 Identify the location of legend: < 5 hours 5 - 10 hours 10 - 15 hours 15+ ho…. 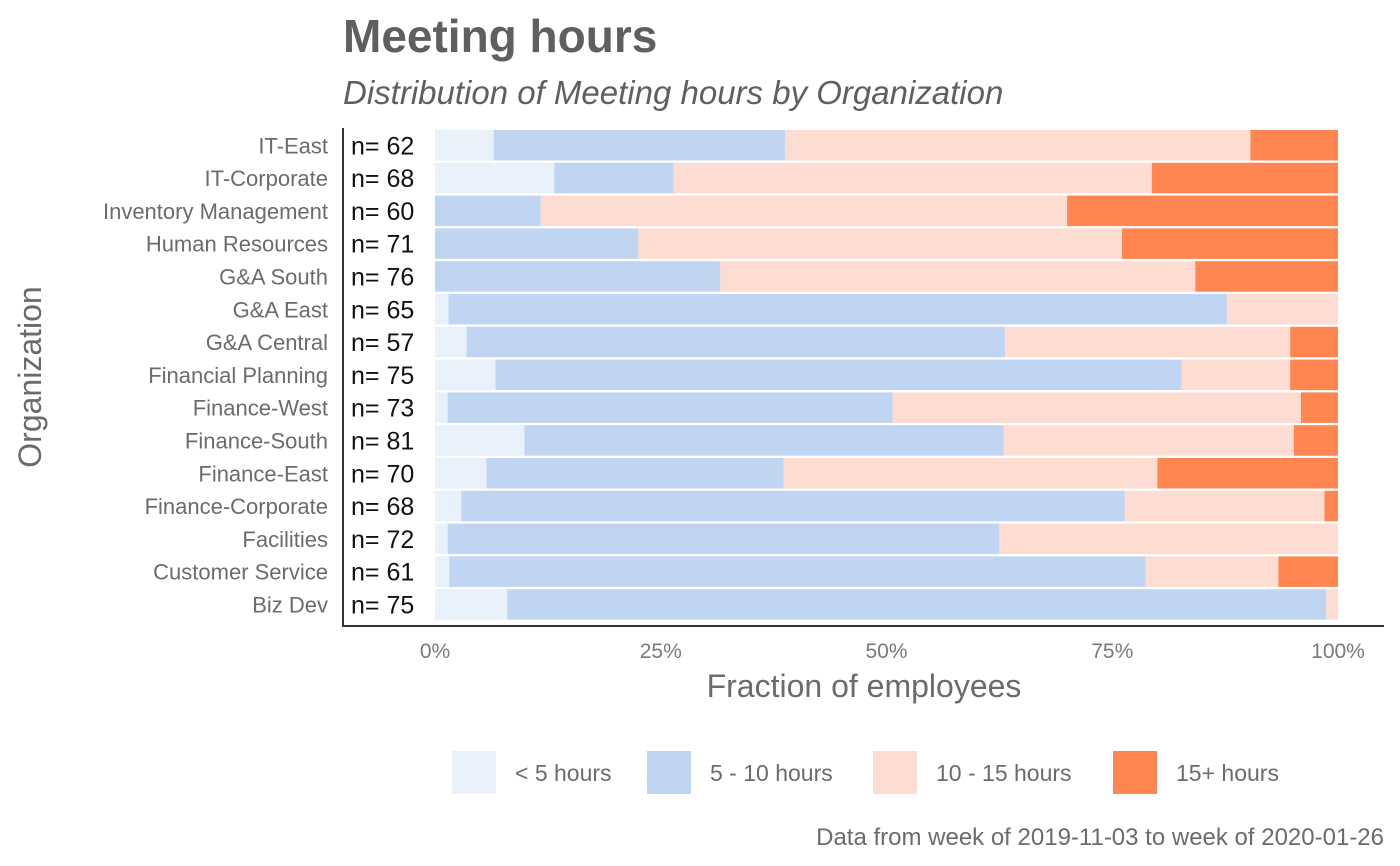
(865, 772).